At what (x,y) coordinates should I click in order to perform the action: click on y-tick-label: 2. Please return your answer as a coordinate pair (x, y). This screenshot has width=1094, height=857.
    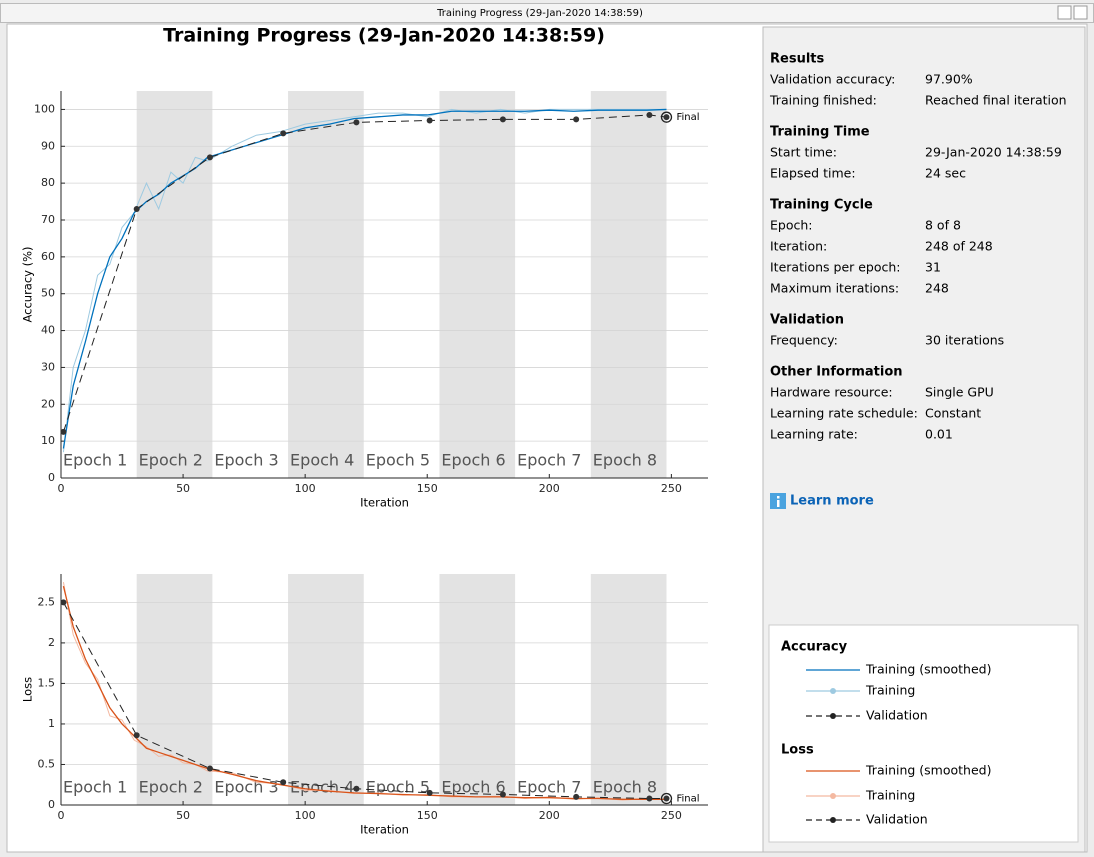
    Looking at the image, I should click on (51, 642).